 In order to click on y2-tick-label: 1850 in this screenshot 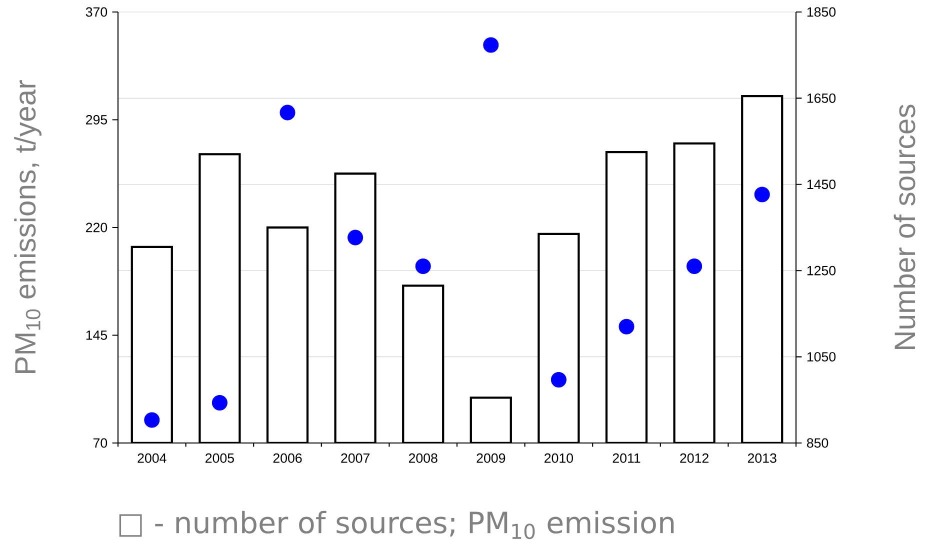, I will do `click(821, 12)`.